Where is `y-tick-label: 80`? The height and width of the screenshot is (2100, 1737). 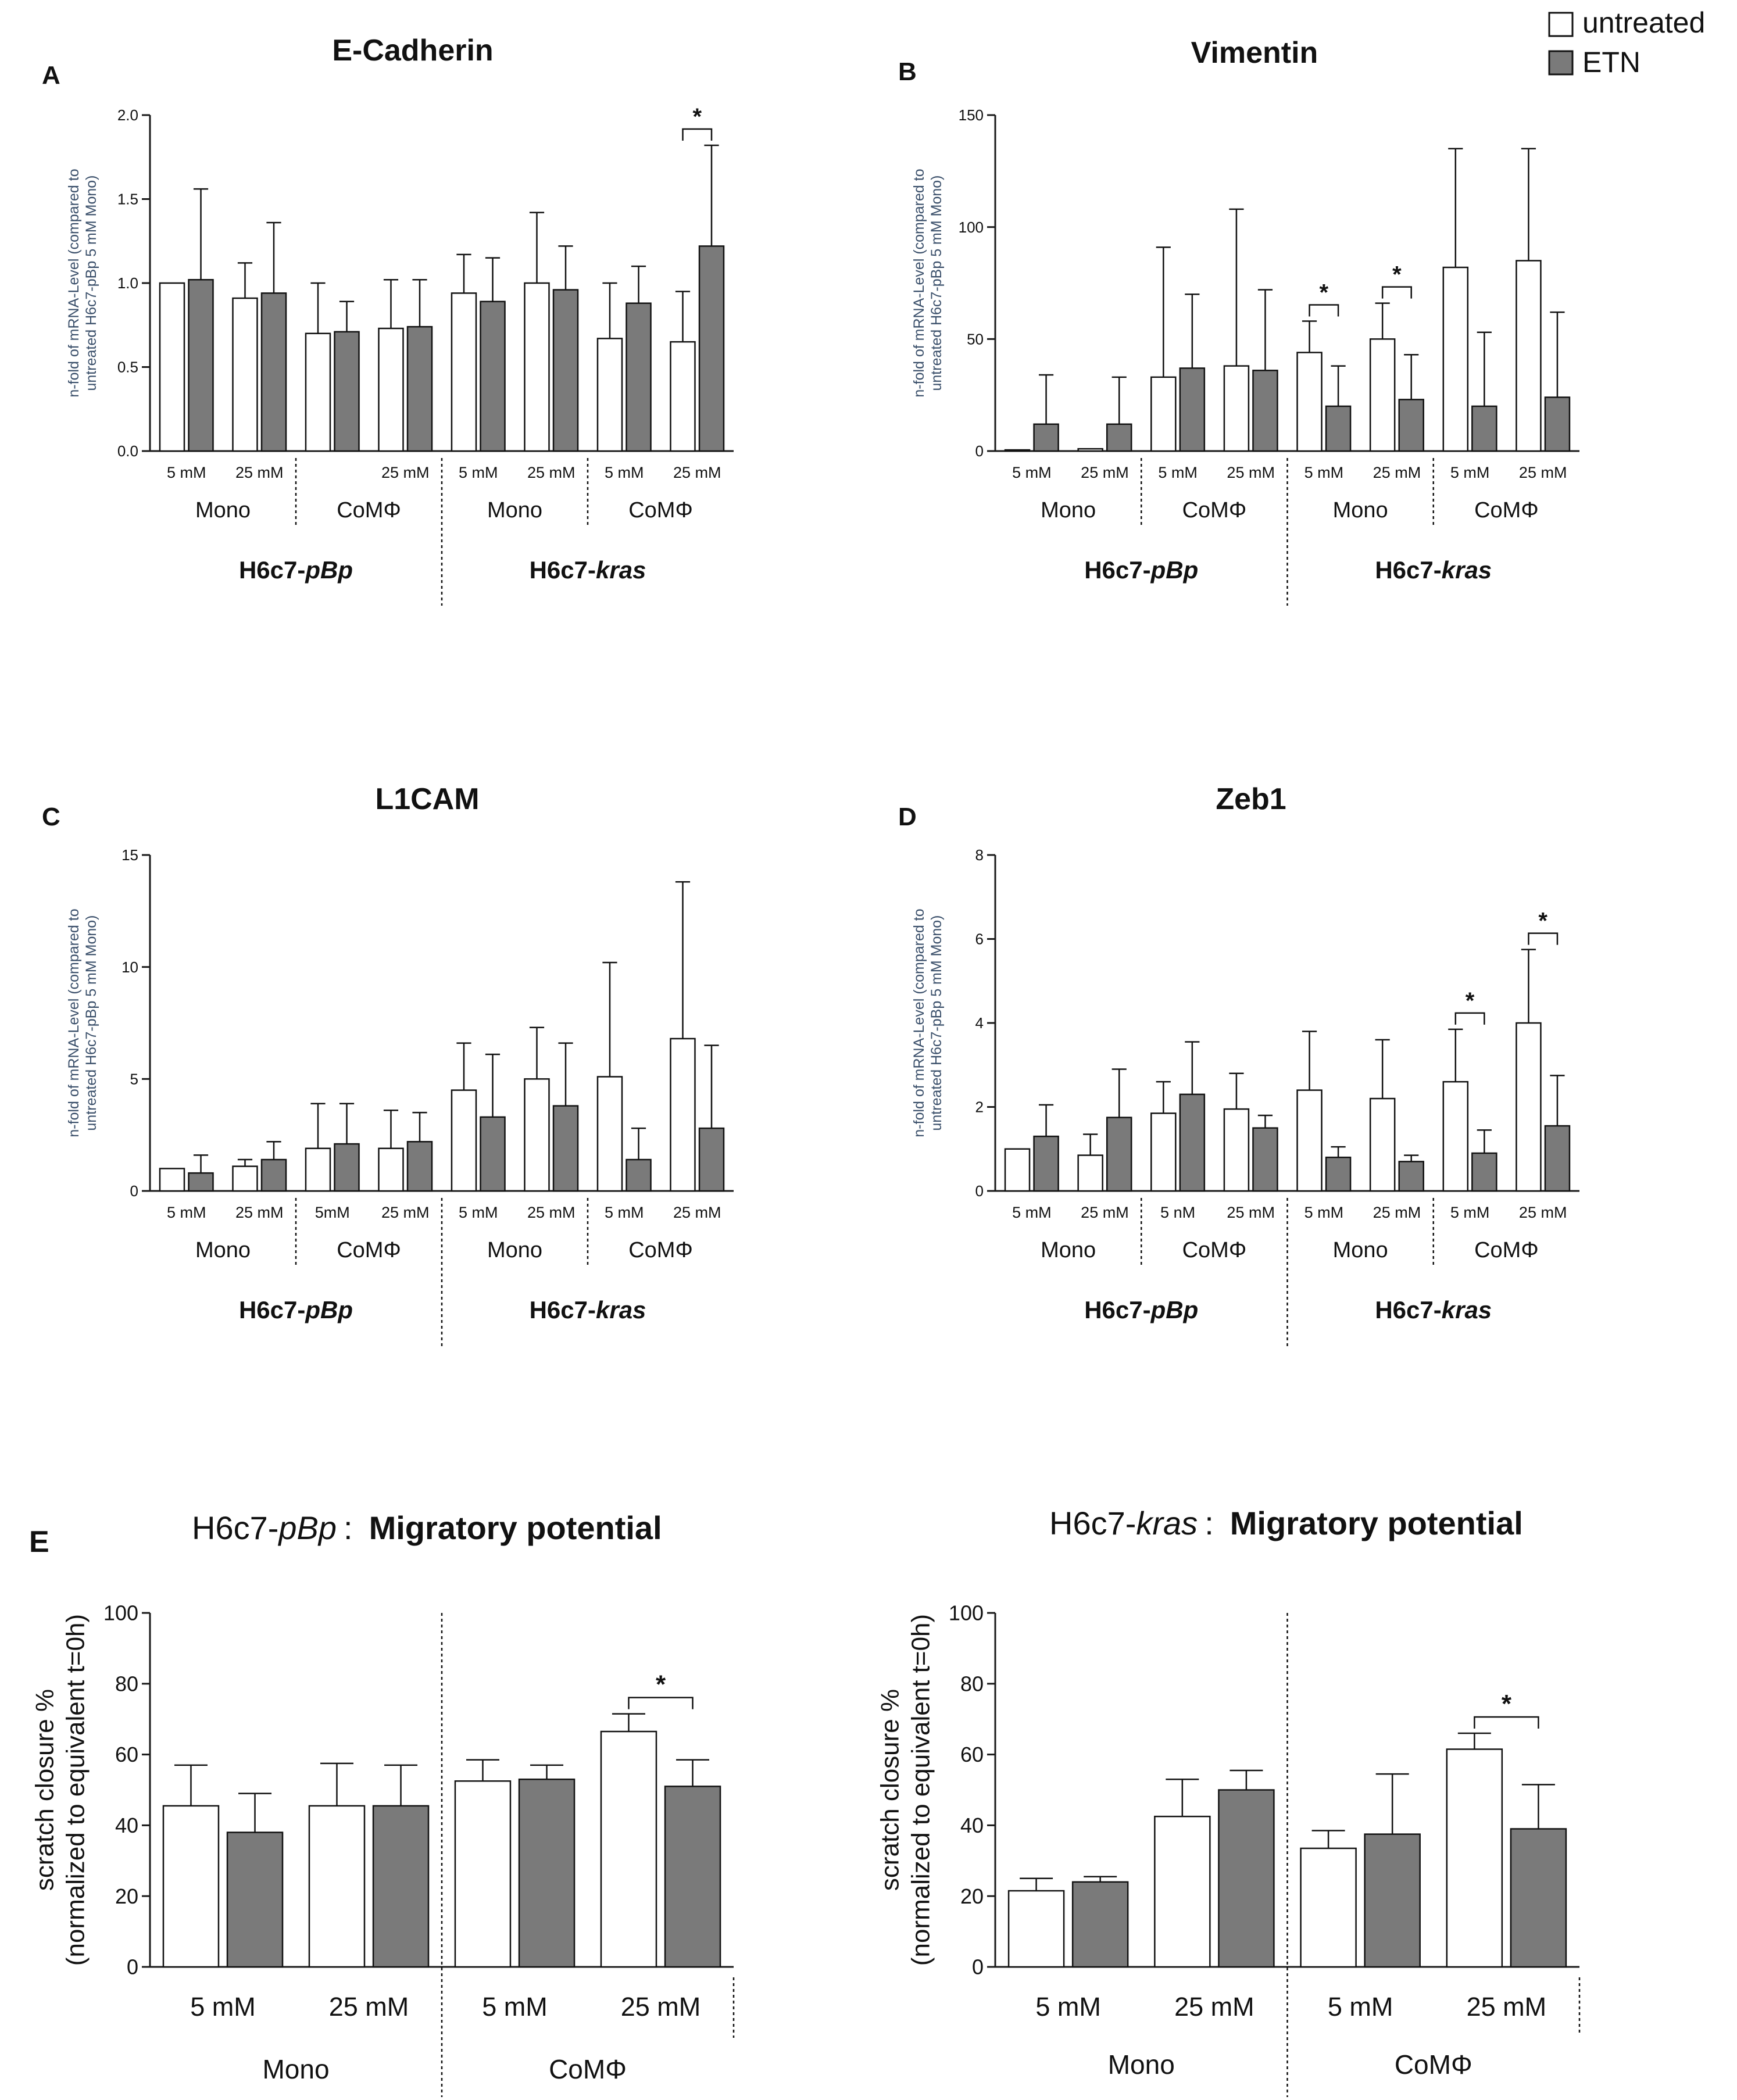 y-tick-label: 80 is located at coordinates (126, 1683).